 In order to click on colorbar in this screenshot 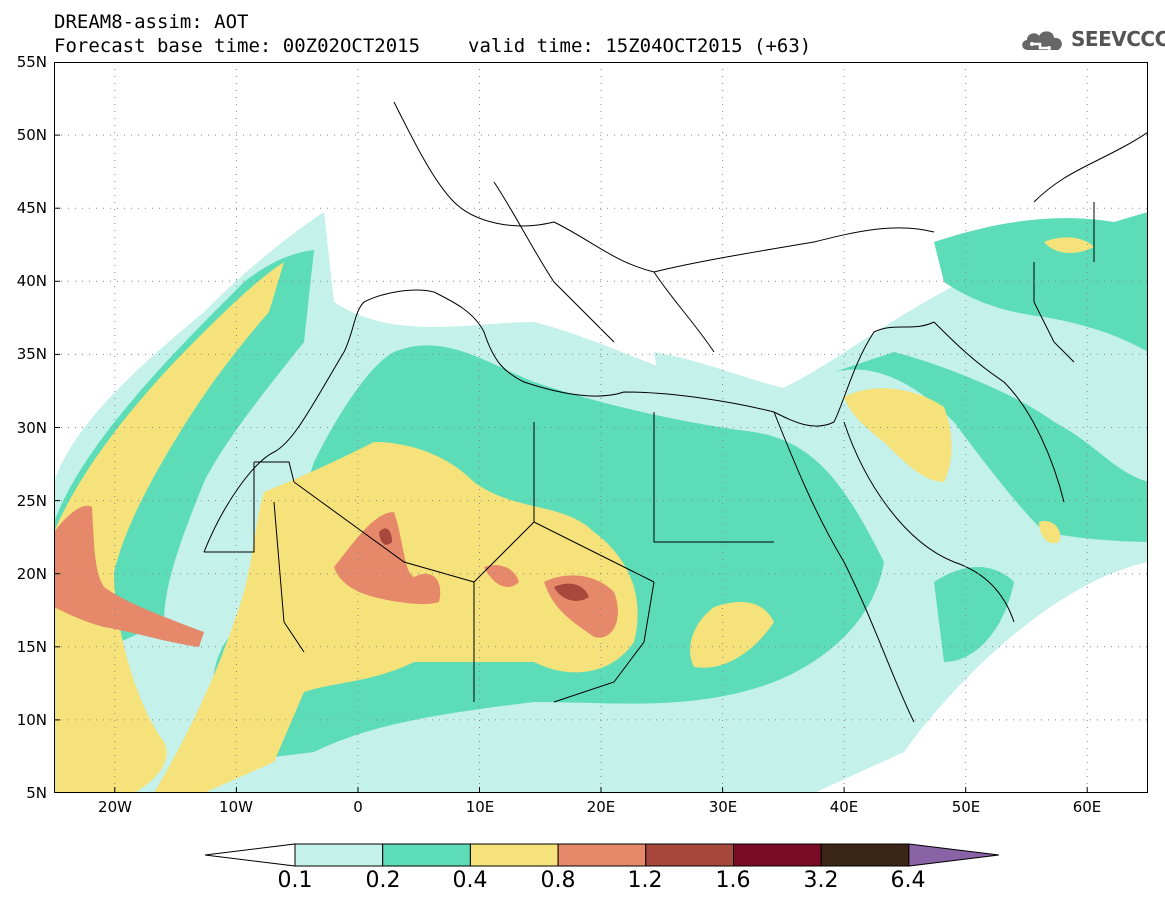, I will do `click(602, 855)`.